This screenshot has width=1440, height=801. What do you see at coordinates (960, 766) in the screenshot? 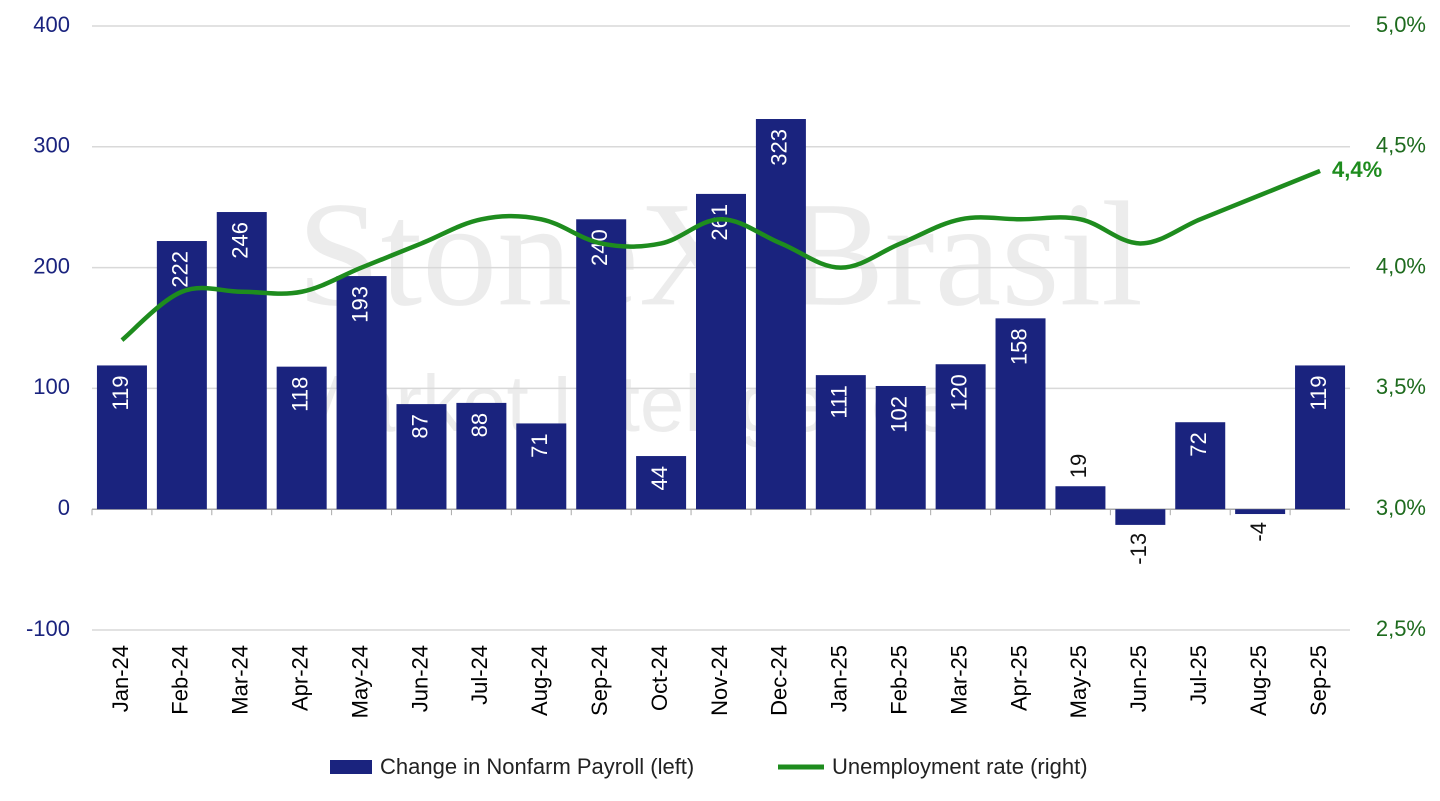
I see `legend-label: Unemployment rate (right)` at bounding box center [960, 766].